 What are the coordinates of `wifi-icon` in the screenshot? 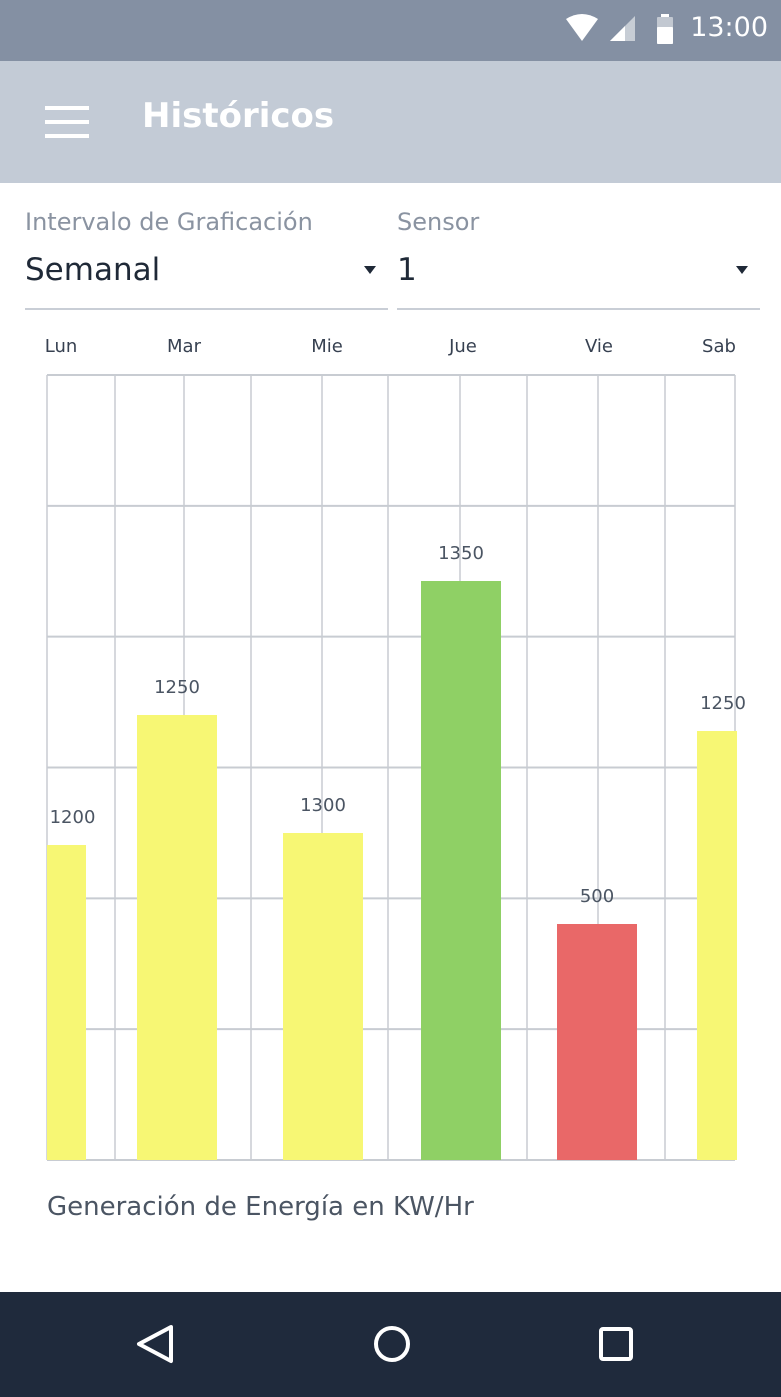 It's located at (582, 27).